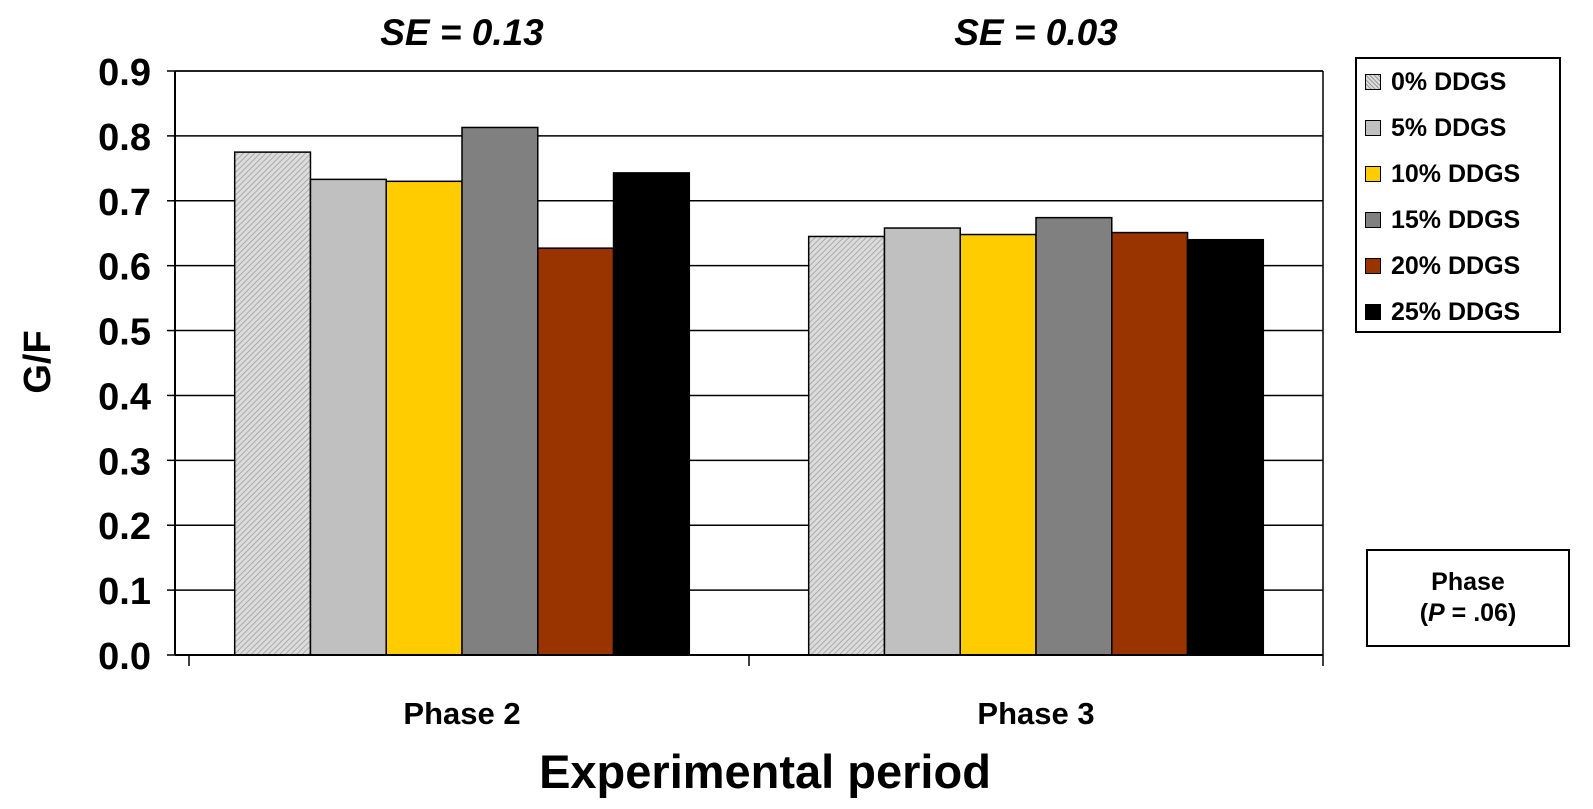  What do you see at coordinates (124, 657) in the screenshot?
I see `y-tick-label: 0.0` at bounding box center [124, 657].